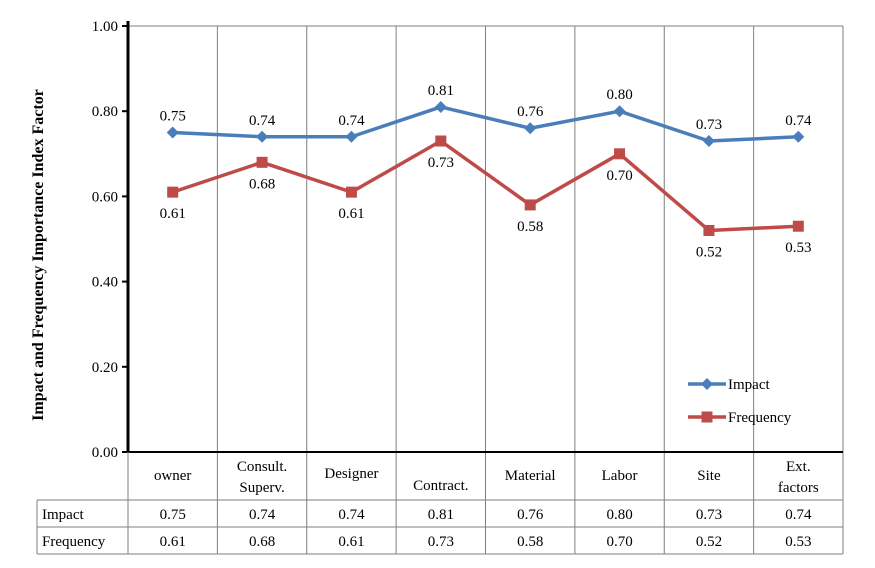 This screenshot has height=568, width=875. Describe the element at coordinates (619, 95) in the screenshot. I see `impact-data-label: 0.80` at that location.